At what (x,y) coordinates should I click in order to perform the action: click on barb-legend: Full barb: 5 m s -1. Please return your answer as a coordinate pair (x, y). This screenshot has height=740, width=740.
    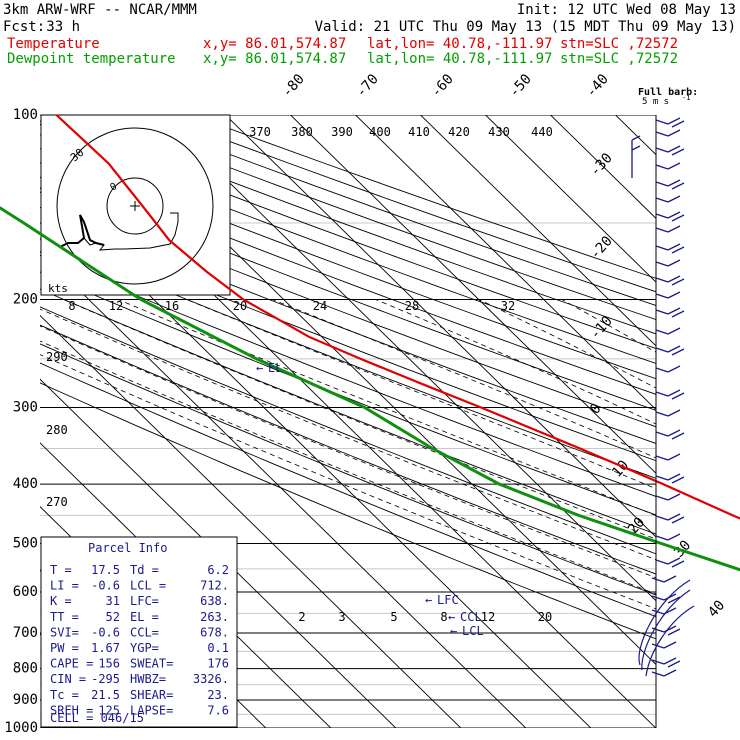
    Looking at the image, I should click on (668, 97).